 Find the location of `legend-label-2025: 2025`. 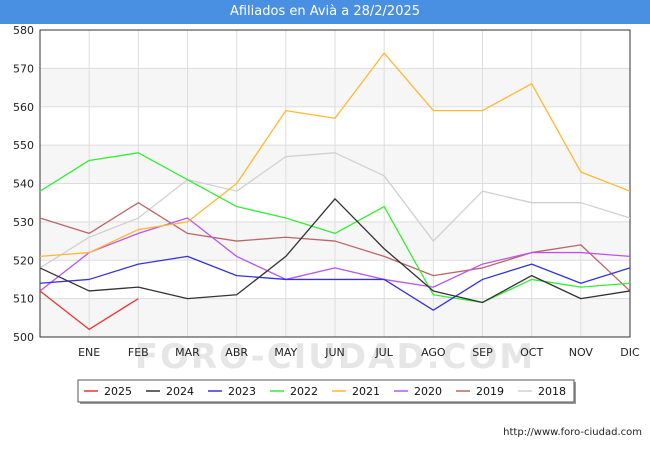

legend-label-2025: 2025 is located at coordinates (118, 391).